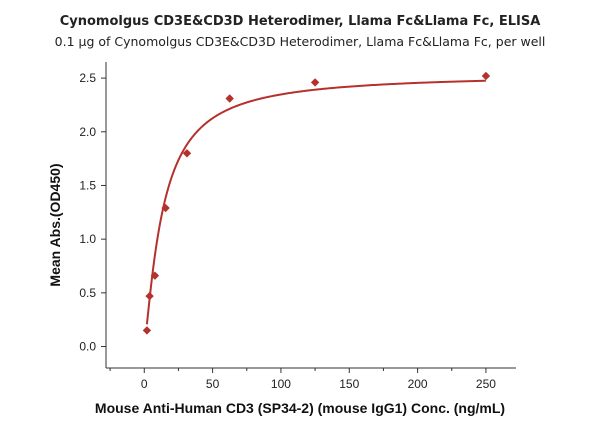 This screenshot has height=428, width=599. What do you see at coordinates (55, 224) in the screenshot?
I see `y-axis-label: Mean Abs.(OD450)` at bounding box center [55, 224].